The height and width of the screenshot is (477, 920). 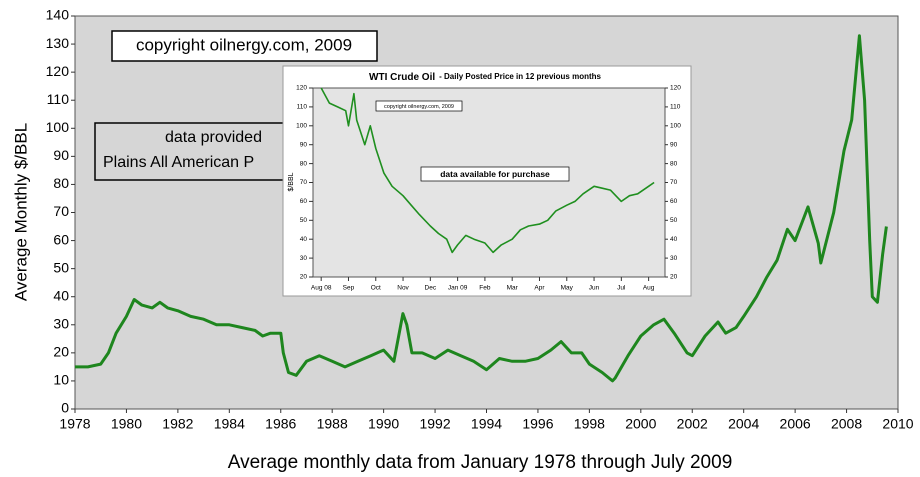 I want to click on x-tick-label: 1978, so click(x=74, y=424).